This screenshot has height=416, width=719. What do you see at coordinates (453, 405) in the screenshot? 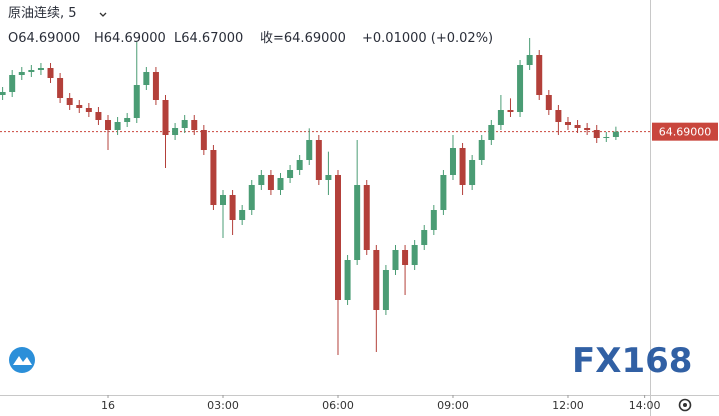
I see `x-tick-label: 09:00` at bounding box center [453, 405].